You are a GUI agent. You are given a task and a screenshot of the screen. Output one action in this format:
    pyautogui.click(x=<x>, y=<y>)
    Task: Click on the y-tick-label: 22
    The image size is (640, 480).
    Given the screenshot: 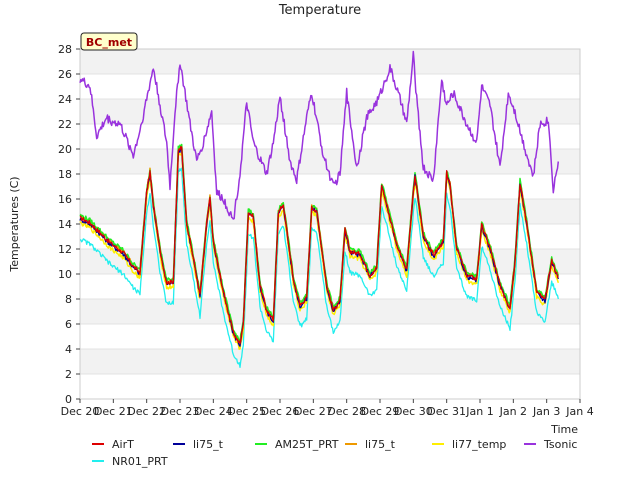 What is the action you would take?
    pyautogui.click(x=65, y=124)
    